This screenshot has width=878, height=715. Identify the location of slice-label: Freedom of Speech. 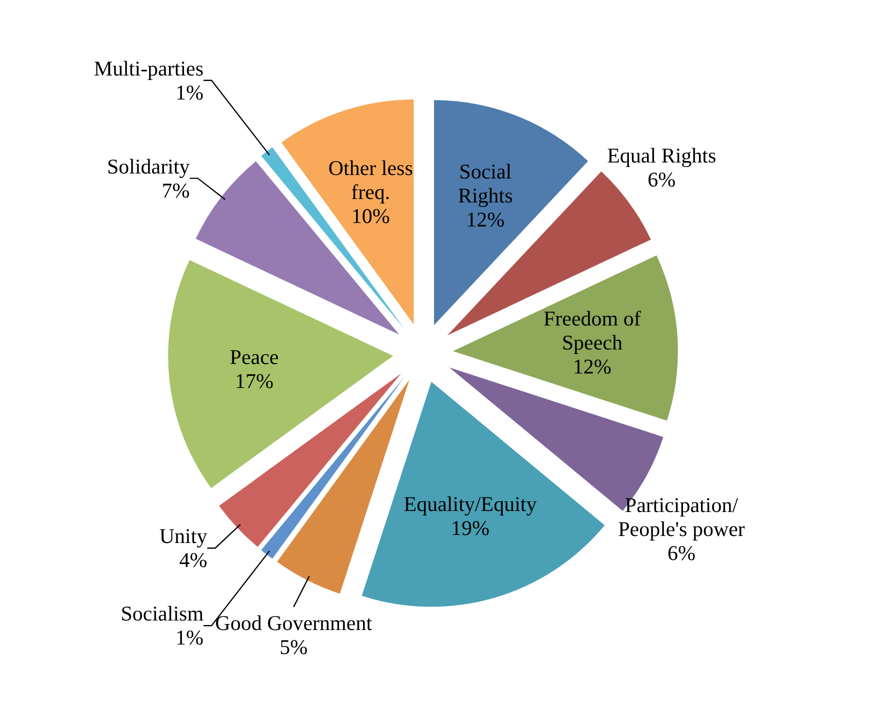
(592, 330).